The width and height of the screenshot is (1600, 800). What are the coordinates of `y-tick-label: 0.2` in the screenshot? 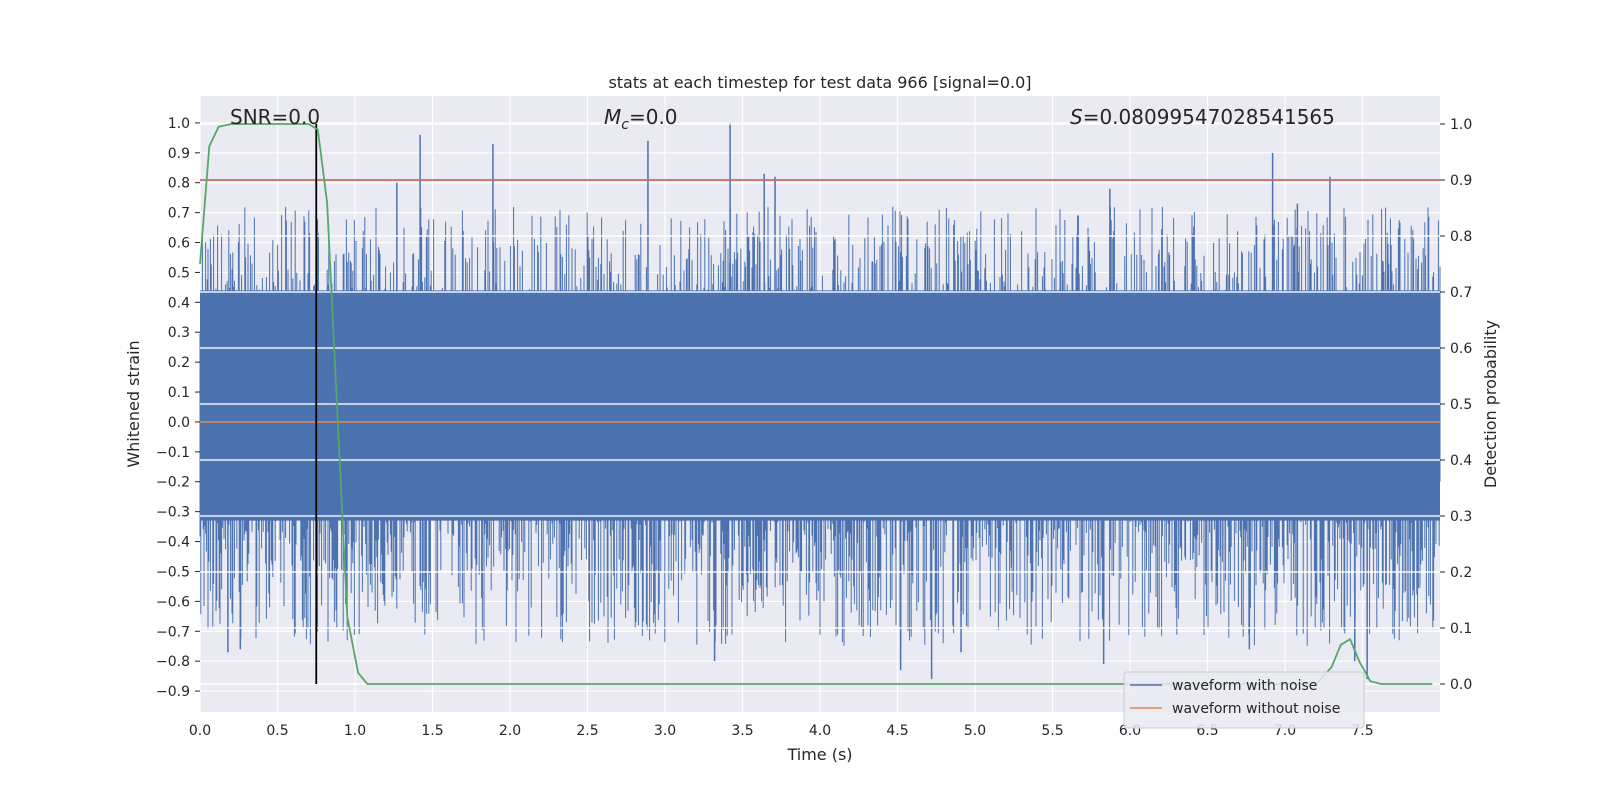 It's located at (179, 363).